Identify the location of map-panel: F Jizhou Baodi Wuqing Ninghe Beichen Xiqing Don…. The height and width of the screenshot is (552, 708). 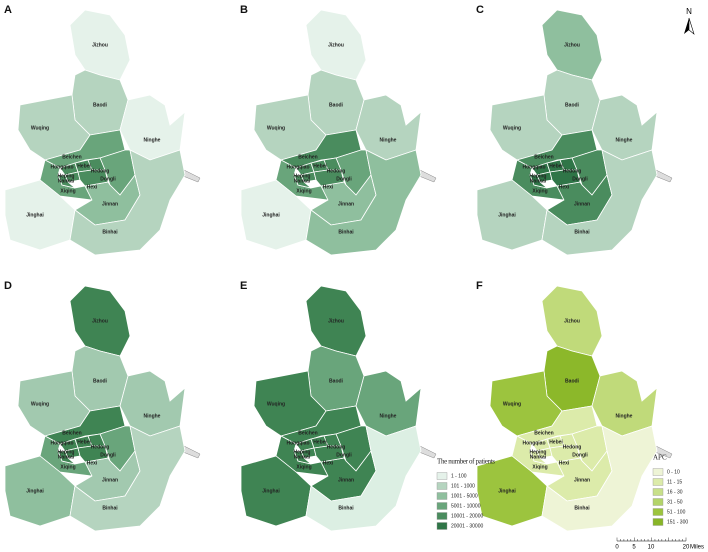
(574, 406).